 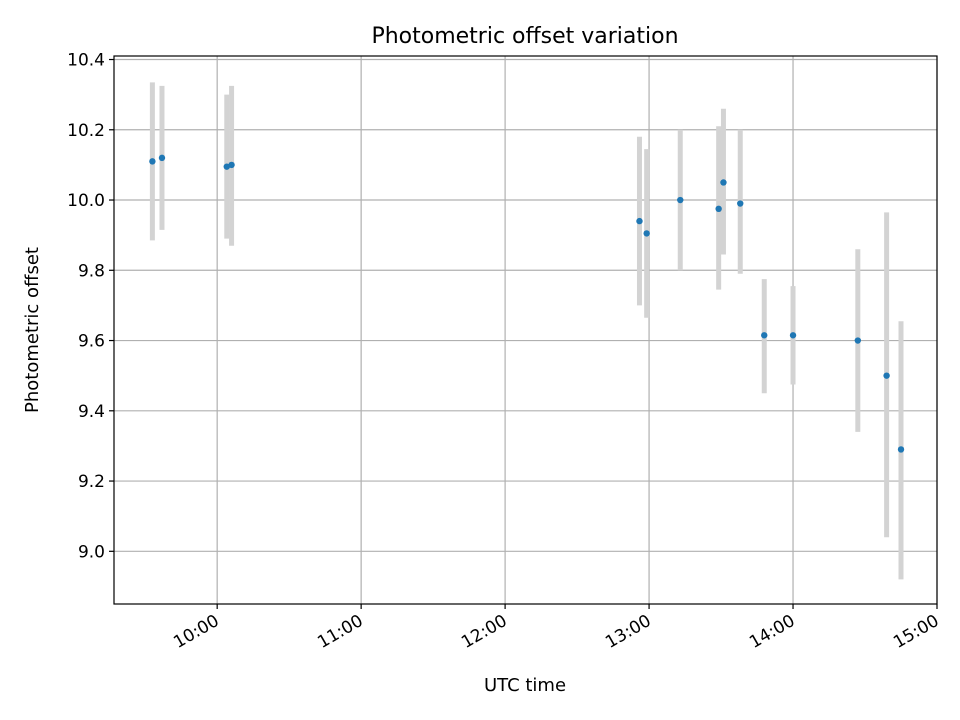 What do you see at coordinates (86, 61) in the screenshot?
I see `y-tick-label: 10.4` at bounding box center [86, 61].